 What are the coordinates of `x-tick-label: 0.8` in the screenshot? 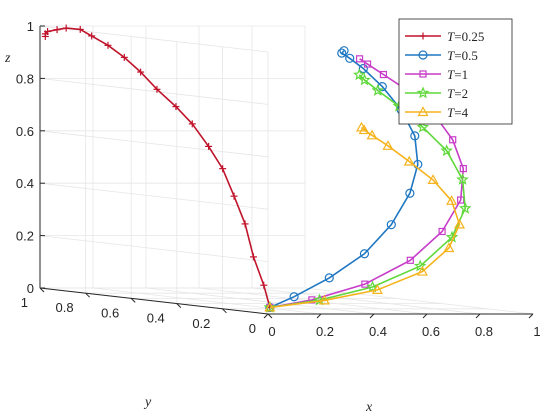 It's located at (484, 331).